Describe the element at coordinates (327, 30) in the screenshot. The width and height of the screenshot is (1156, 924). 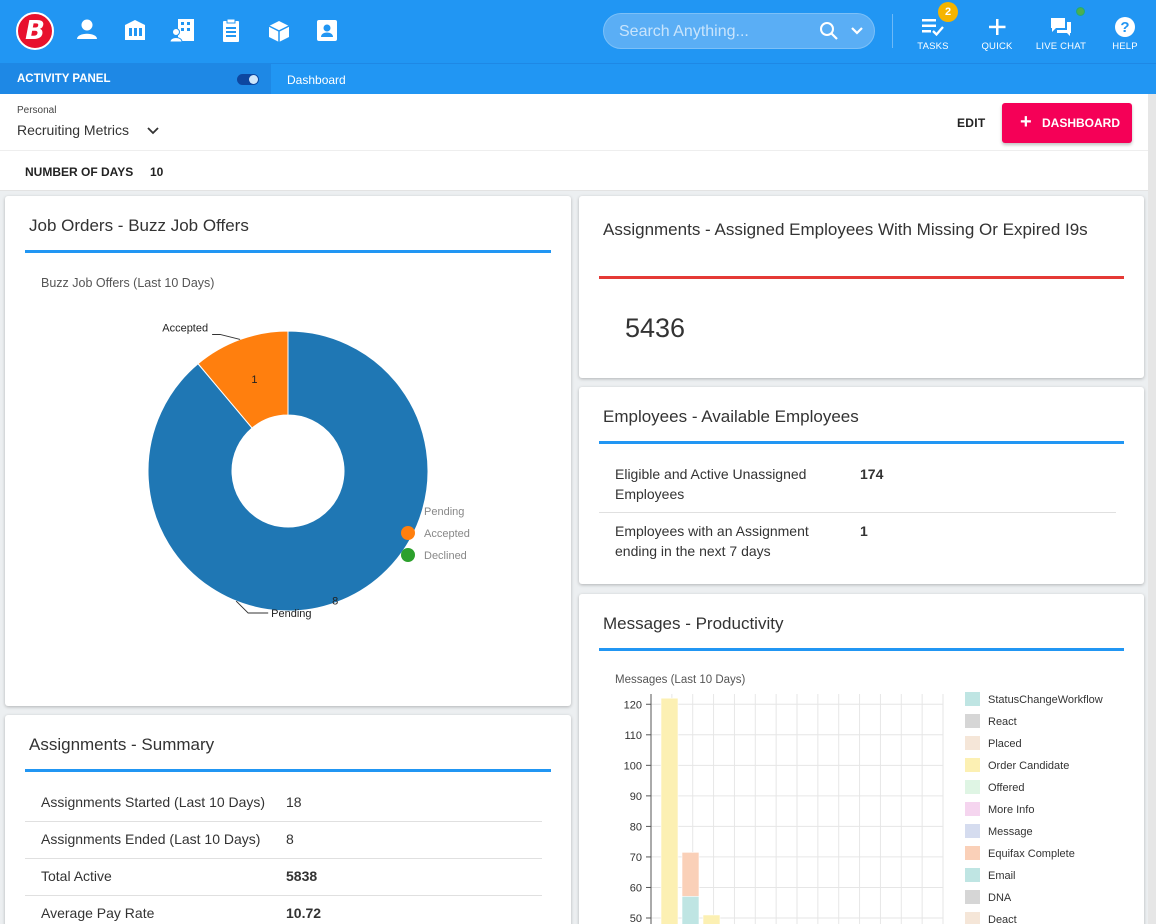
I see `contact-card-icon` at that location.